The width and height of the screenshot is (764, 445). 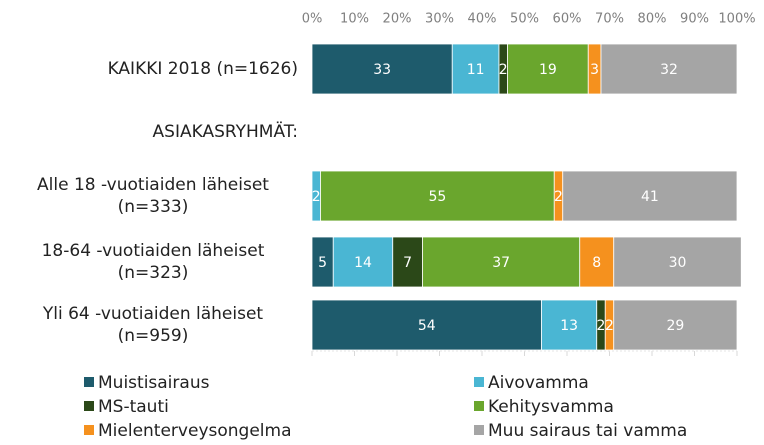 What do you see at coordinates (594, 70) in the screenshot?
I see `data-label: 3` at bounding box center [594, 70].